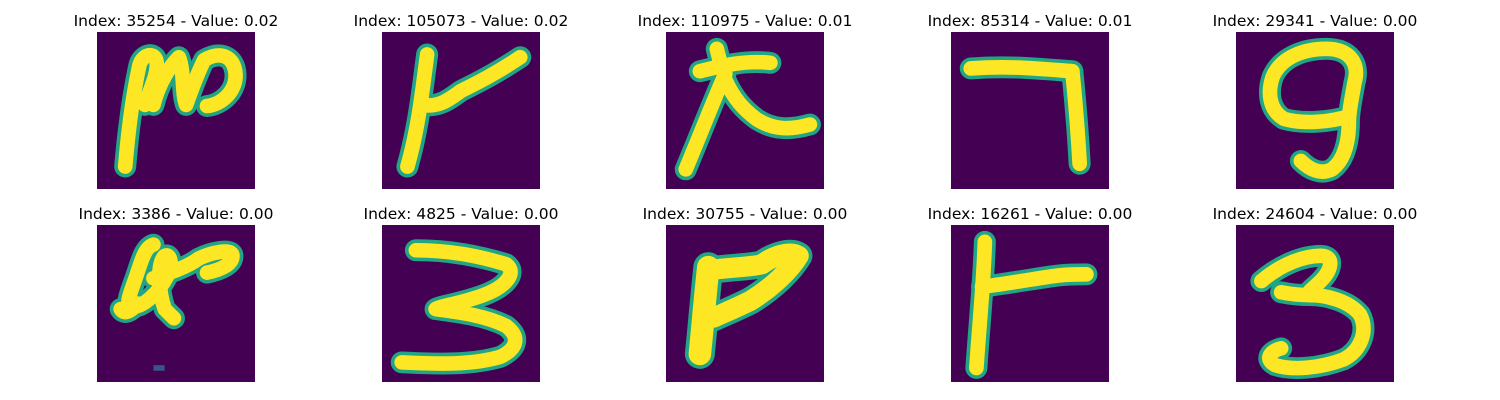 This screenshot has width=1500, height=400. What do you see at coordinates (461, 214) in the screenshot?
I see `panel-title: Index: 4825 - Value: 0.00` at bounding box center [461, 214].